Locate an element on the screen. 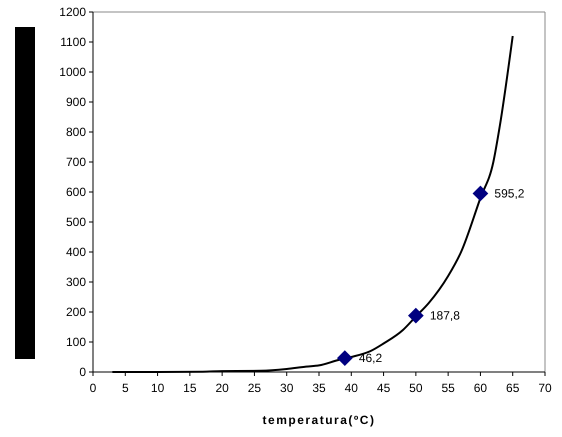 The image size is (562, 437). y-tick-label: 100 is located at coordinates (76, 342).